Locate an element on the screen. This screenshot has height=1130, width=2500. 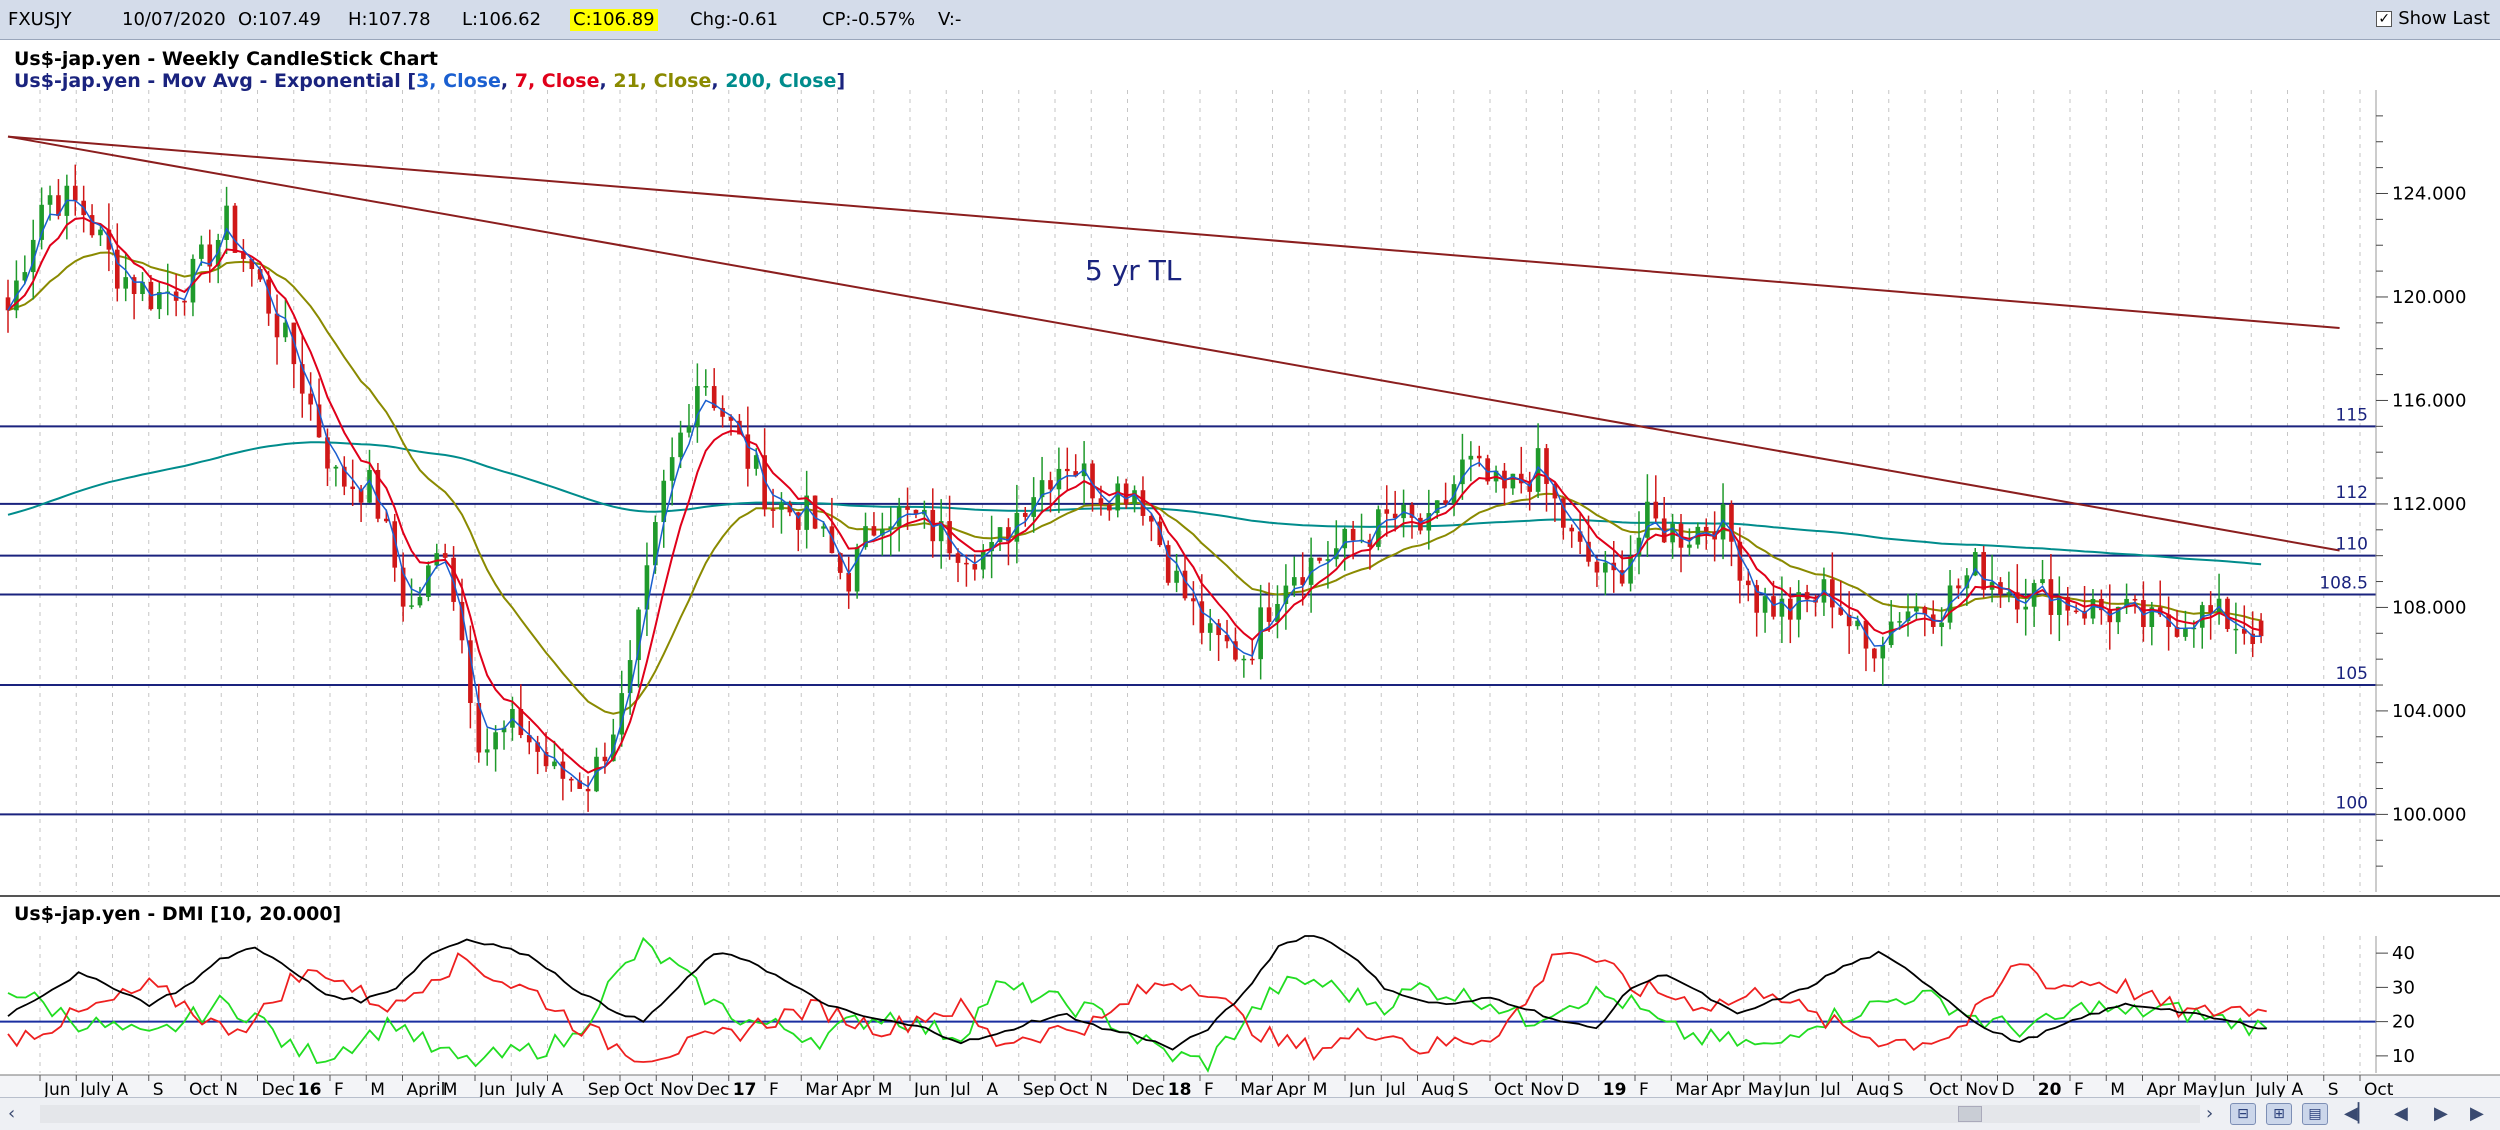
ma-legend-p3: 200 is located at coordinates (745, 81).